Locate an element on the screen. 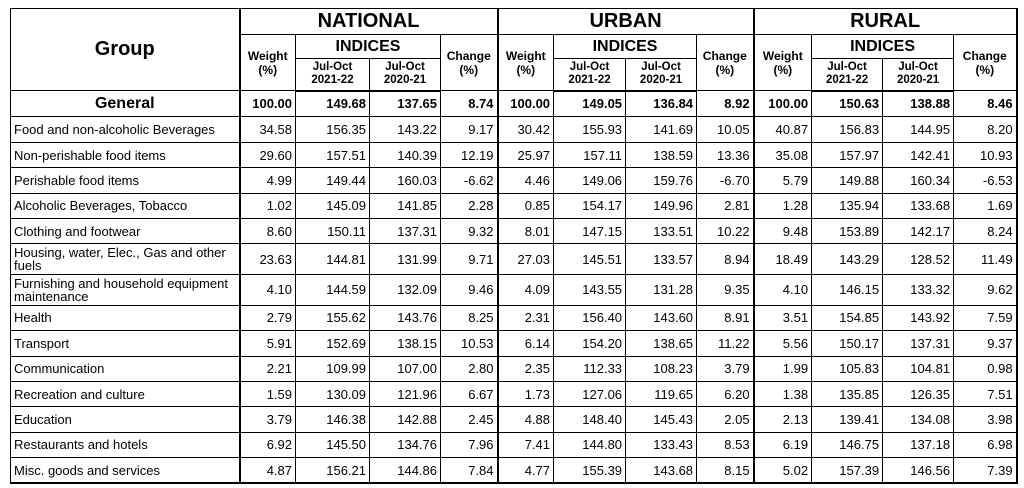 The image size is (1024, 488). urban-change-cell: 8.91 is located at coordinates (725, 318).